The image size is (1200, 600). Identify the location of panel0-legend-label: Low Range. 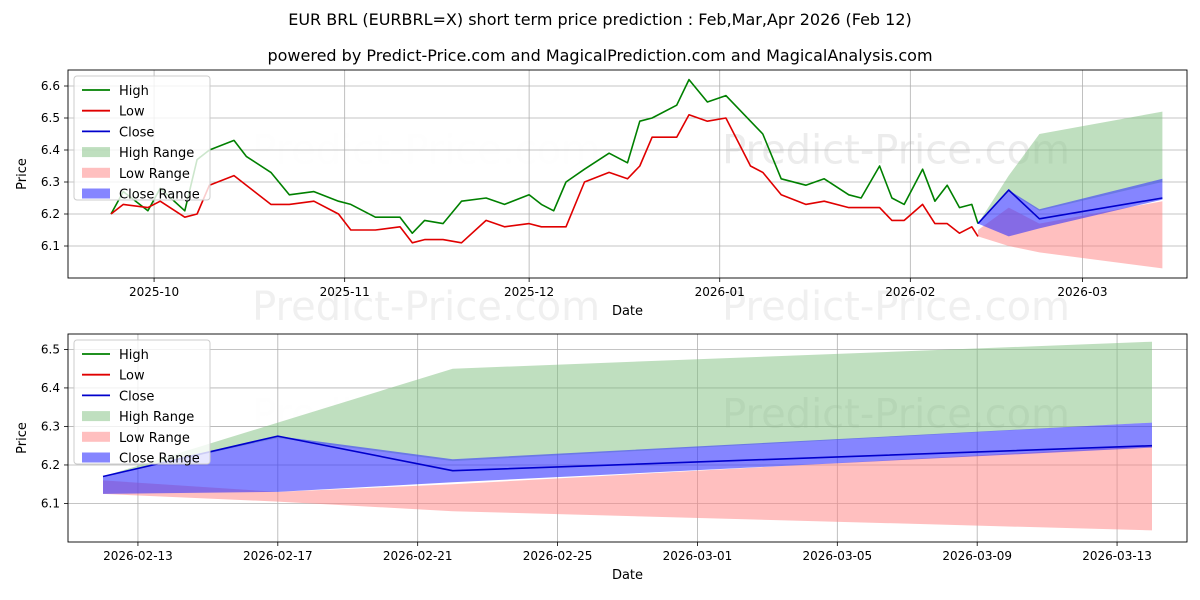
(154, 174).